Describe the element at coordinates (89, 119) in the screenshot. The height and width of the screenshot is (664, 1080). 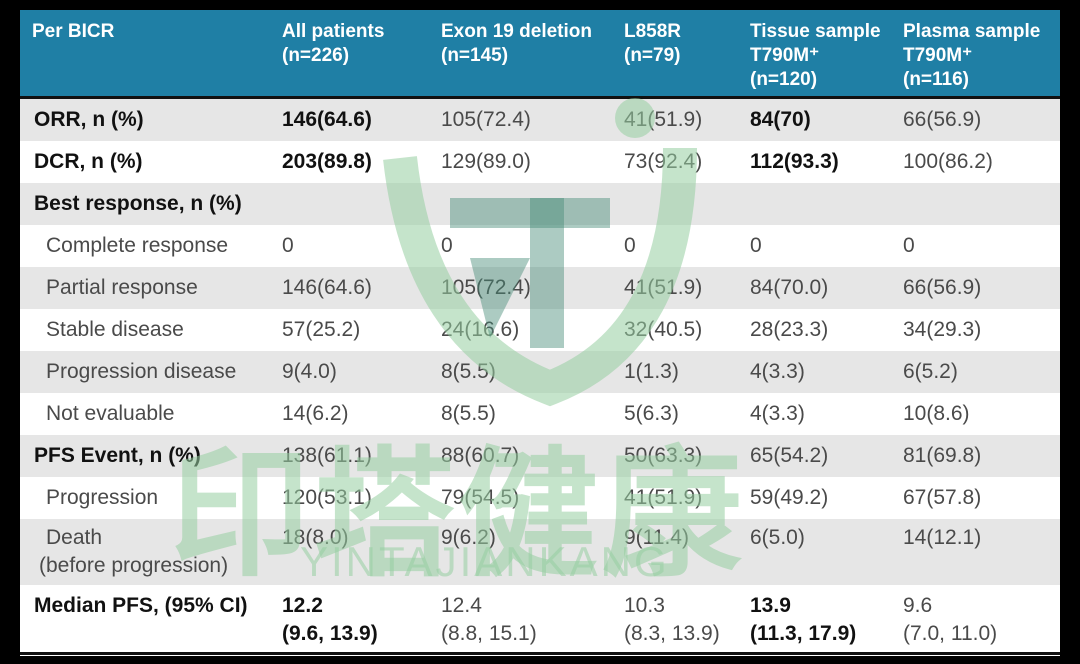
I see `row-label: ORR, n (%)` at that location.